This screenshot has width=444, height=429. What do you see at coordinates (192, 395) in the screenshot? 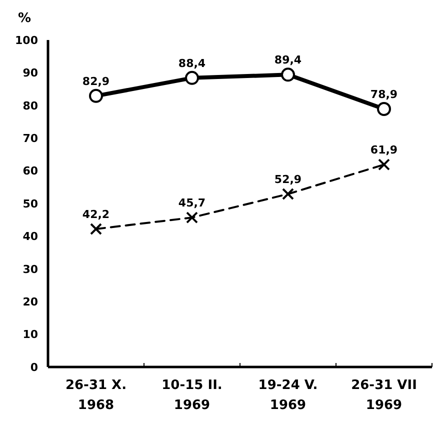
I see `x-tick-label: 10-15 II. 1969` at bounding box center [192, 395].